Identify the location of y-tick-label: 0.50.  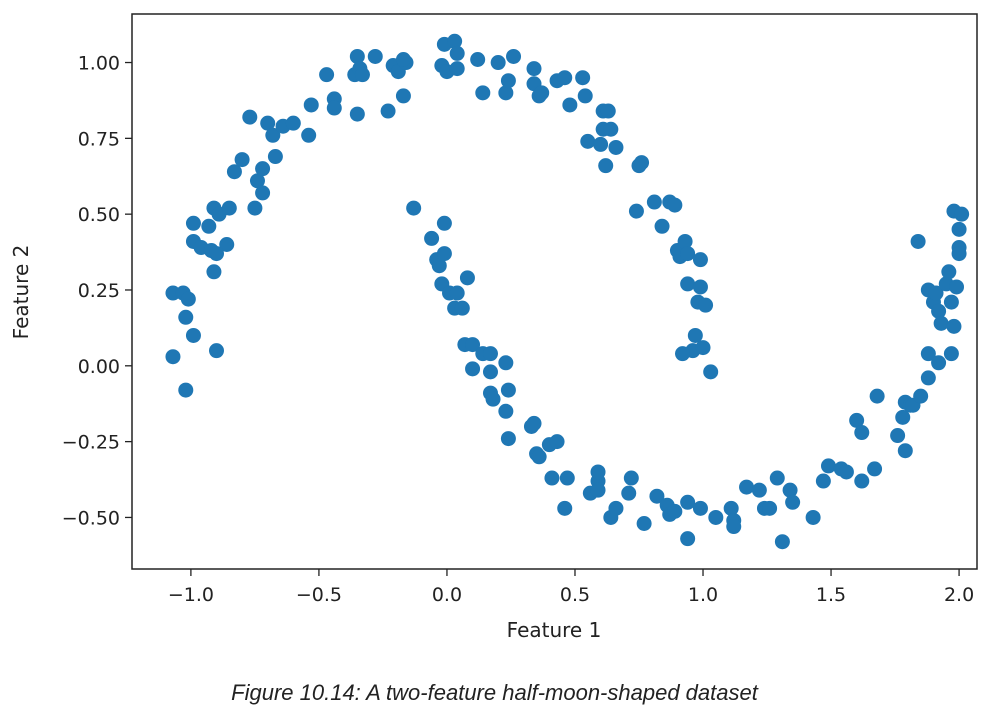
(99, 215).